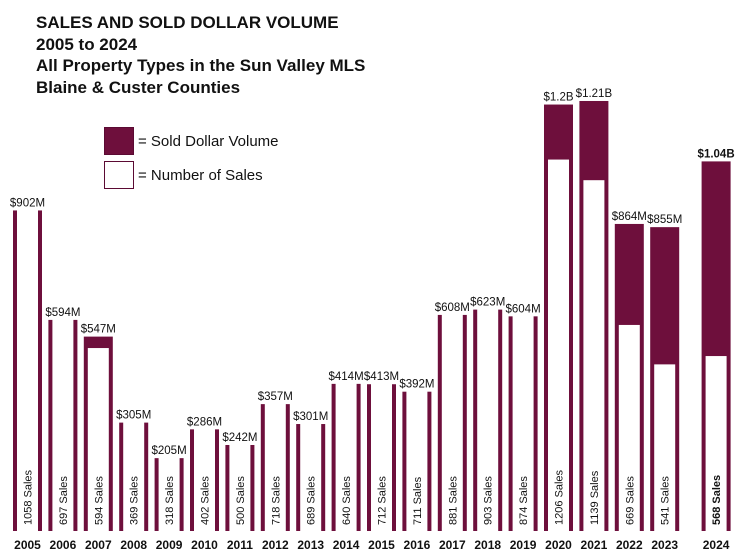 Image resolution: width=743 pixels, height=560 pixels. What do you see at coordinates (310, 545) in the screenshot?
I see `year-label-2013: 2013` at bounding box center [310, 545].